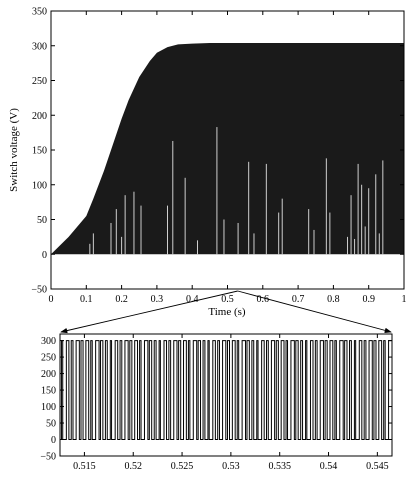  Describe the element at coordinates (404, 299) in the screenshot. I see `x-tick-label: 1` at that location.